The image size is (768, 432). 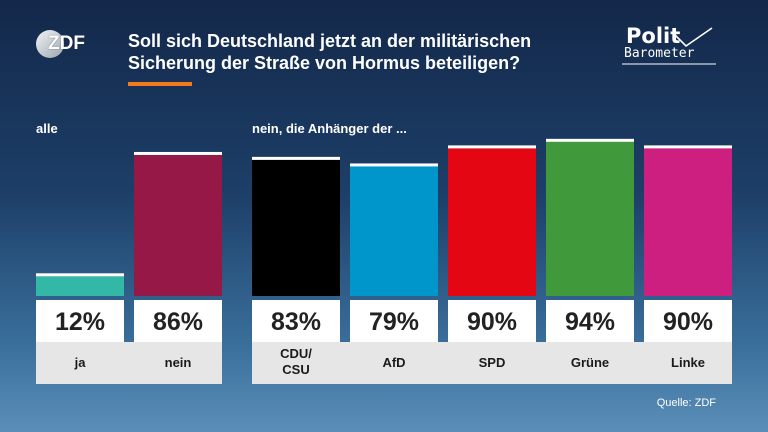 I want to click on category-strip-right, so click(x=492, y=363).